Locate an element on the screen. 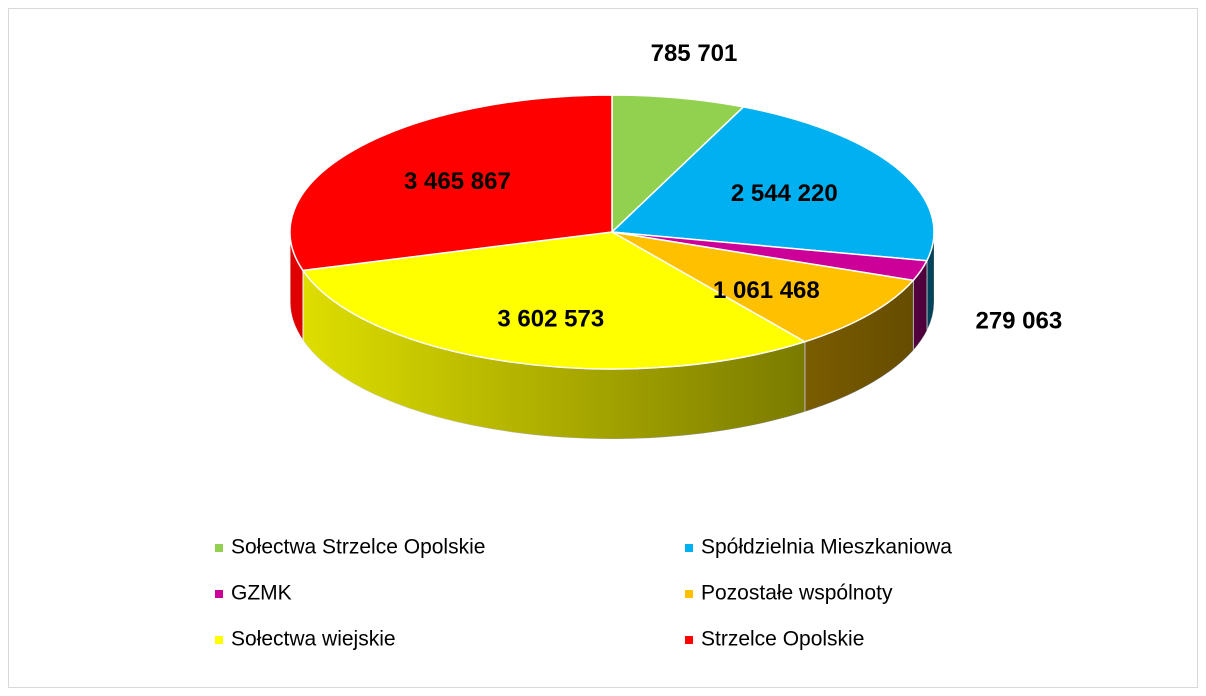  value-label: 3 465 867 is located at coordinates (457, 181).